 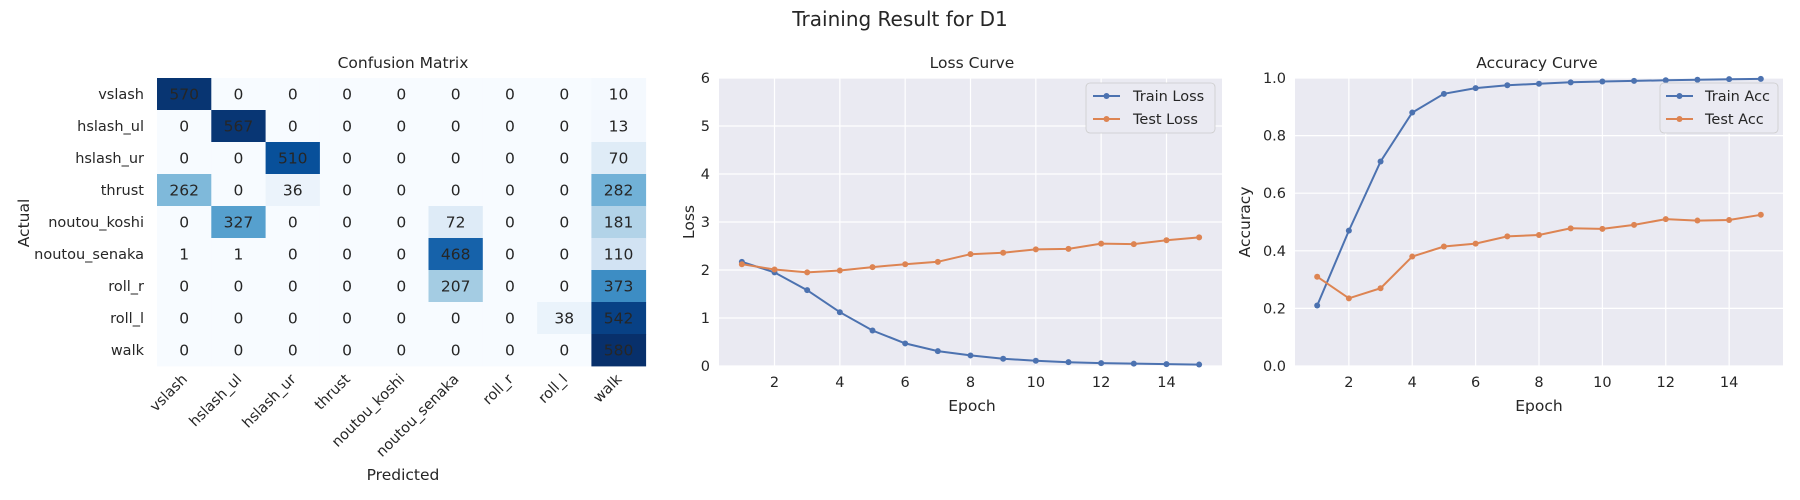 What do you see at coordinates (510, 254) in the screenshot?
I see `cm-cell-noutou-senaka-roll-r` at bounding box center [510, 254].